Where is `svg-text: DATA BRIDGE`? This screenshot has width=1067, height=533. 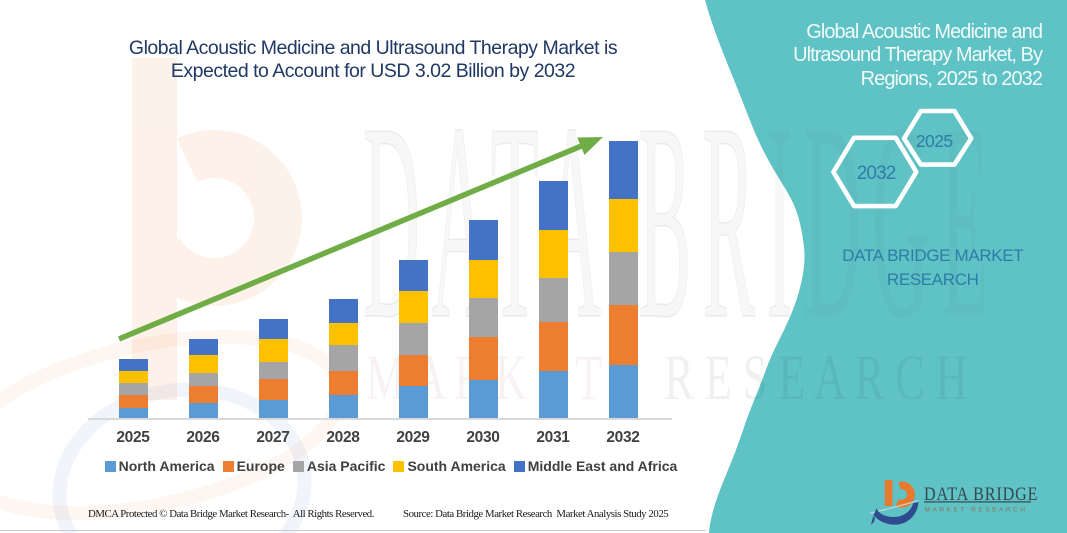
svg-text: DATA BRIDGE is located at coordinates (981, 494).